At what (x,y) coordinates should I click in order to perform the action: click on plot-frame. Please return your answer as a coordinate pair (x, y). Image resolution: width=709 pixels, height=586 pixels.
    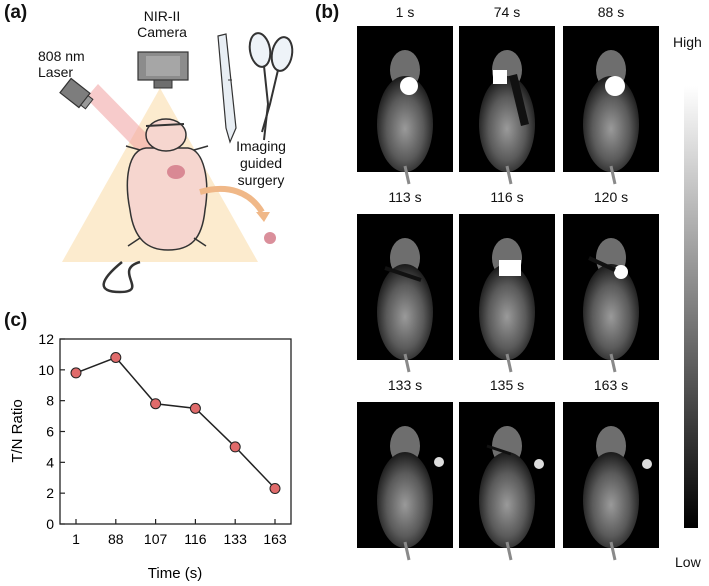
    Looking at the image, I should click on (175, 431).